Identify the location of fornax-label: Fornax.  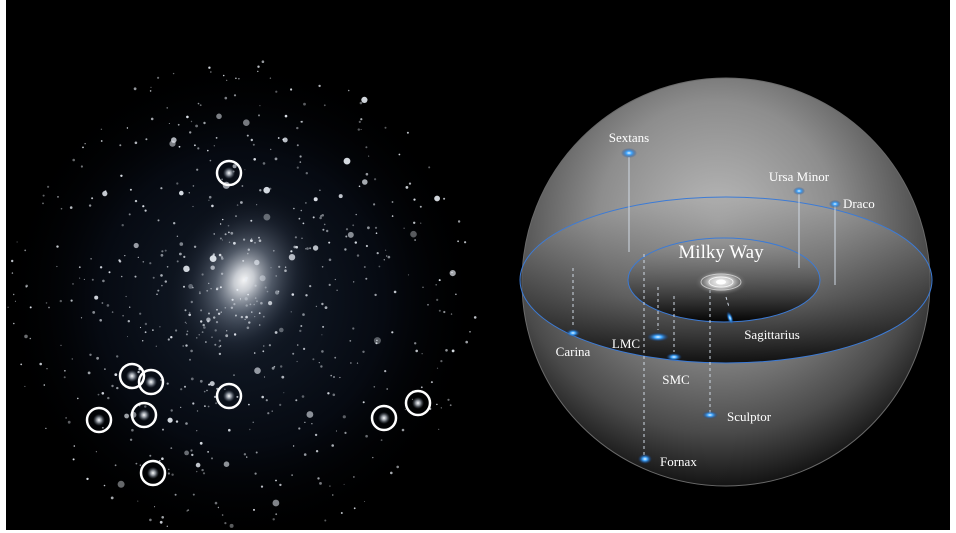
(678, 461).